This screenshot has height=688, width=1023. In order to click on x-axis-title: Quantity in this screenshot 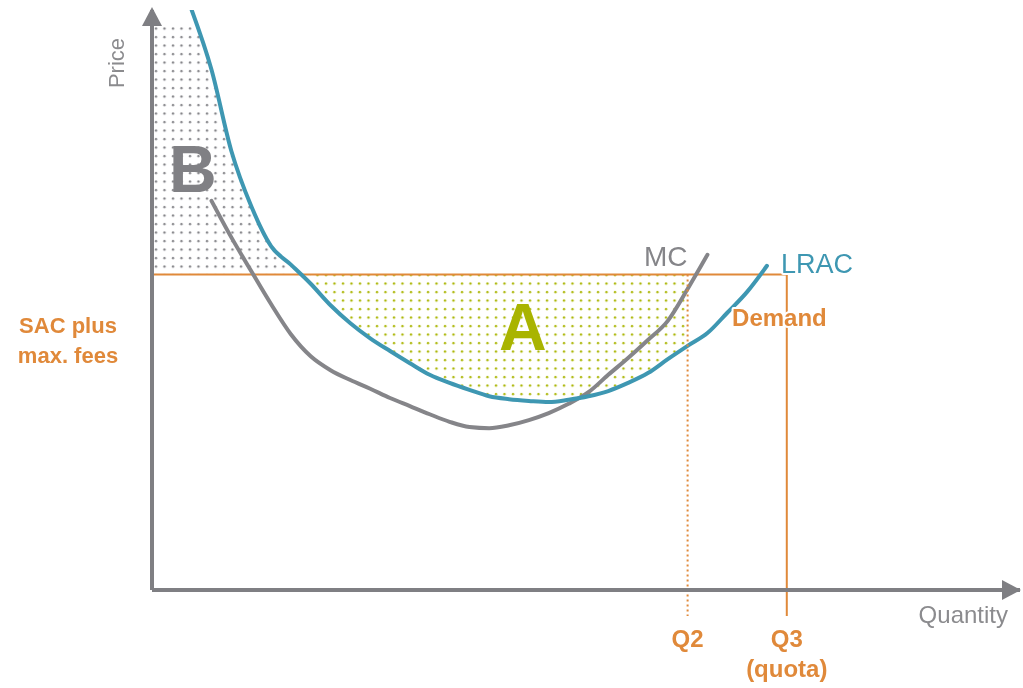, I will do `click(963, 614)`.